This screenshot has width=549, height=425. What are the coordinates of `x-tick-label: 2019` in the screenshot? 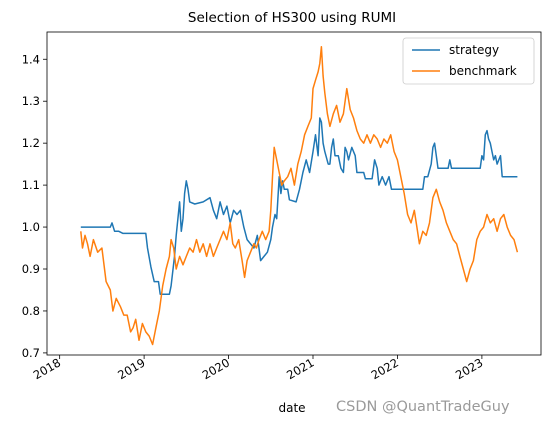 It's located at (131, 368).